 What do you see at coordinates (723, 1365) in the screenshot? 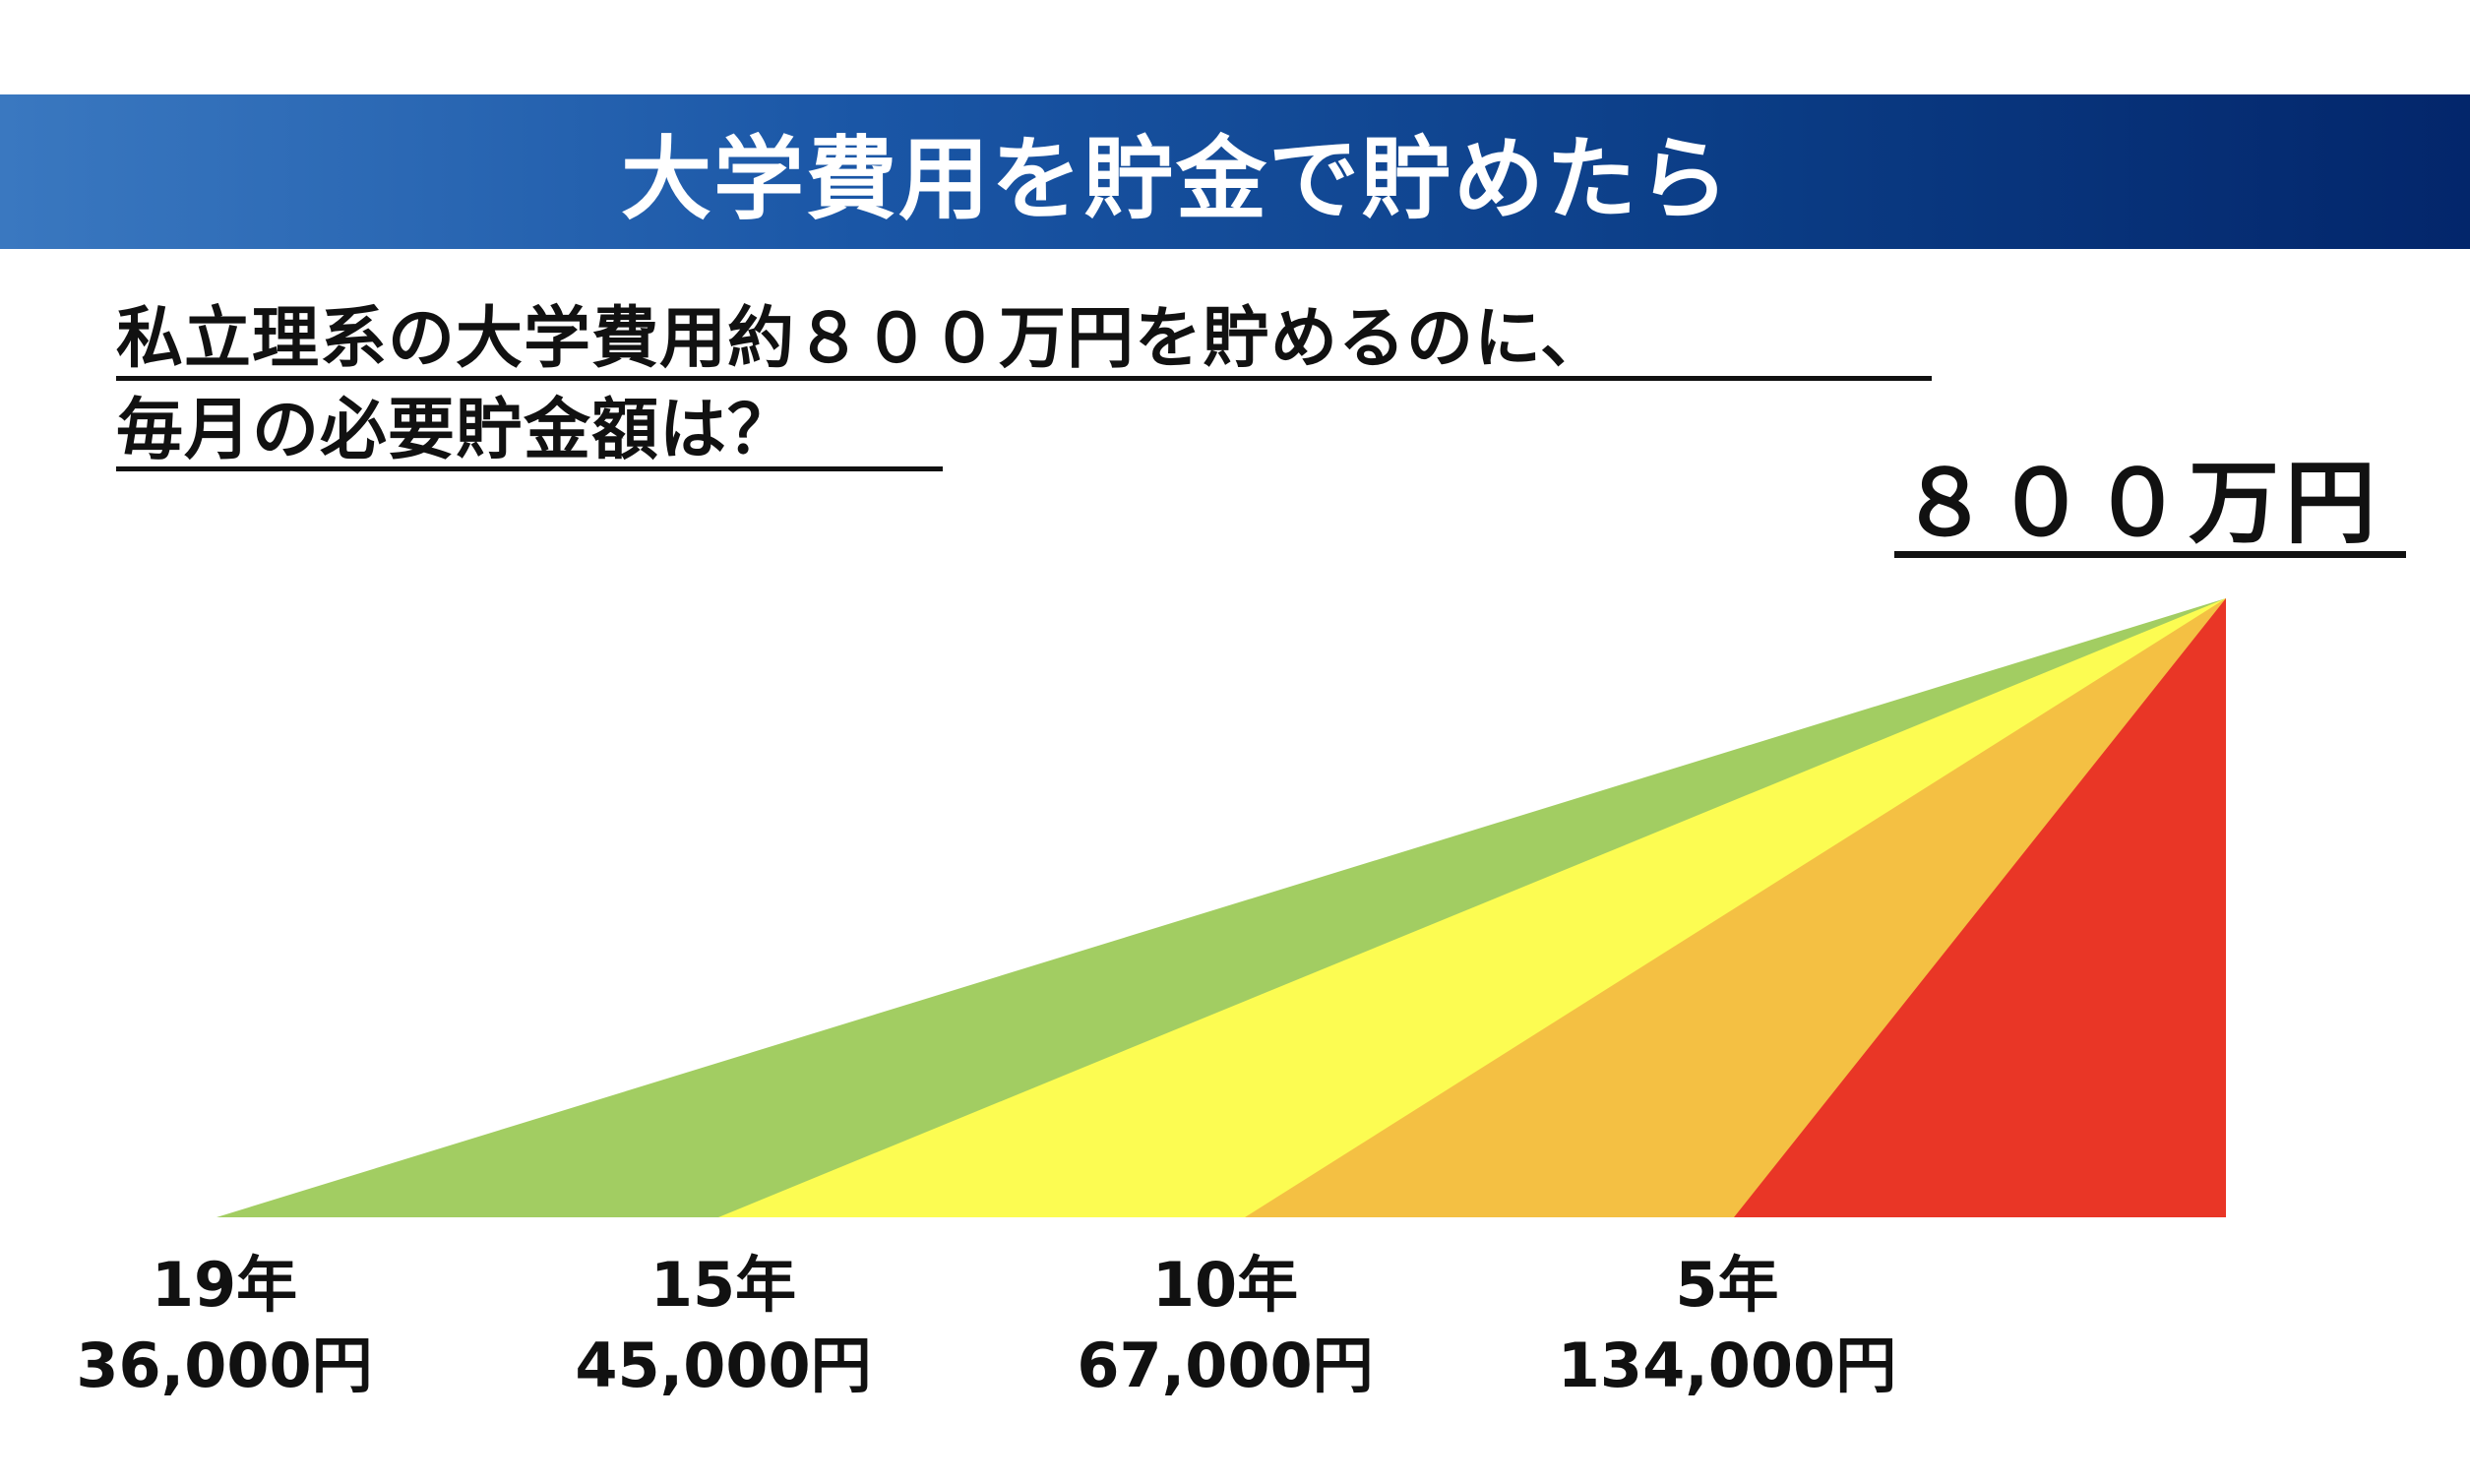
I see `label-monthly: 45,000円` at bounding box center [723, 1365].